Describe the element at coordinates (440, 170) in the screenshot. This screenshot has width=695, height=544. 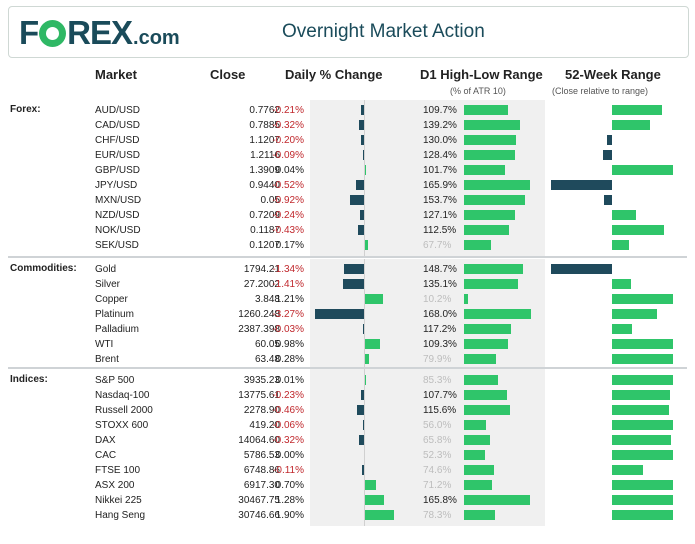
I see `d1-range-value: 101.7%` at that location.